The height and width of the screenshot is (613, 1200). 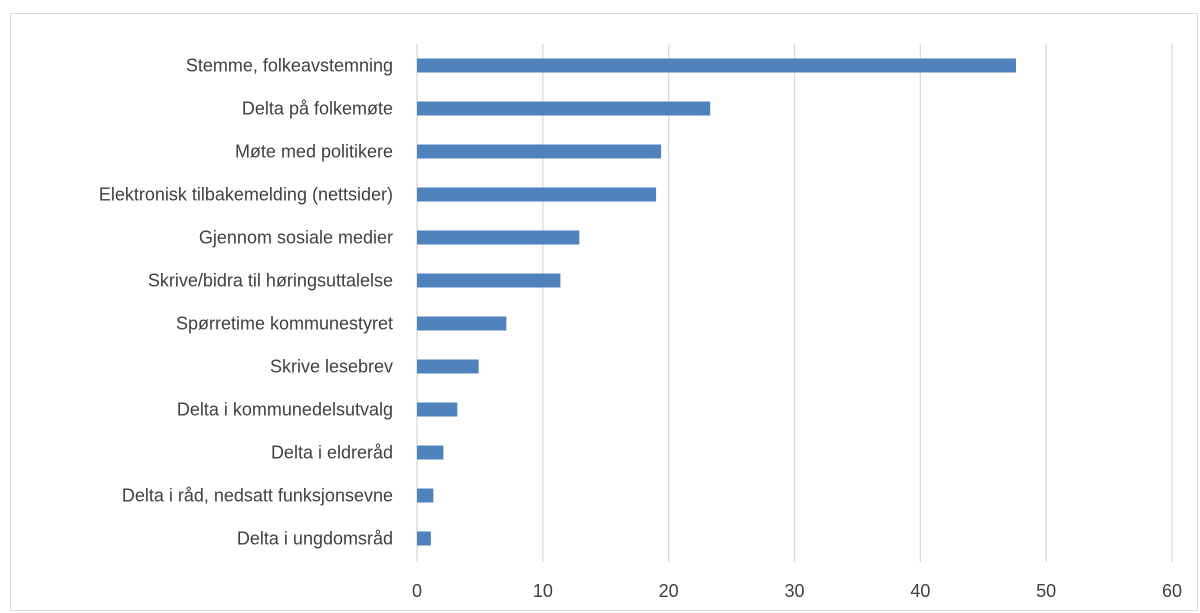 What do you see at coordinates (296, 238) in the screenshot?
I see `category-label: Gjennom sosiale medier` at bounding box center [296, 238].